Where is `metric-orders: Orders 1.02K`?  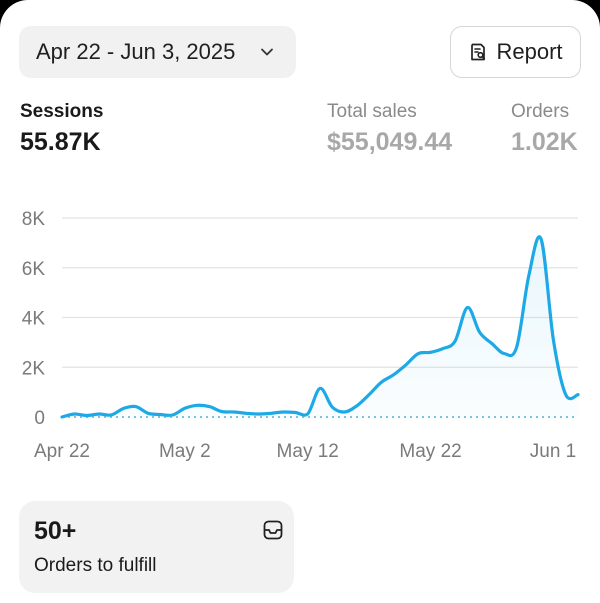
metric-orders: Orders 1.02K is located at coordinates (544, 129).